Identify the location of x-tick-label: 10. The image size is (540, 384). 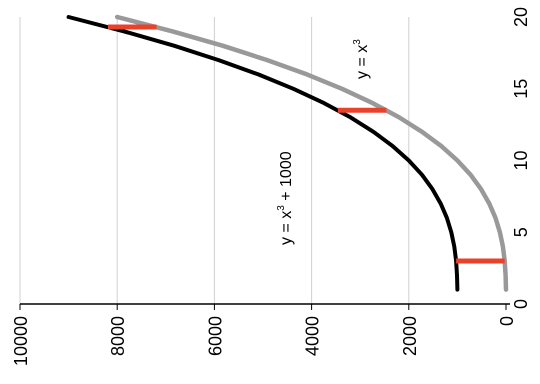
(521, 160).